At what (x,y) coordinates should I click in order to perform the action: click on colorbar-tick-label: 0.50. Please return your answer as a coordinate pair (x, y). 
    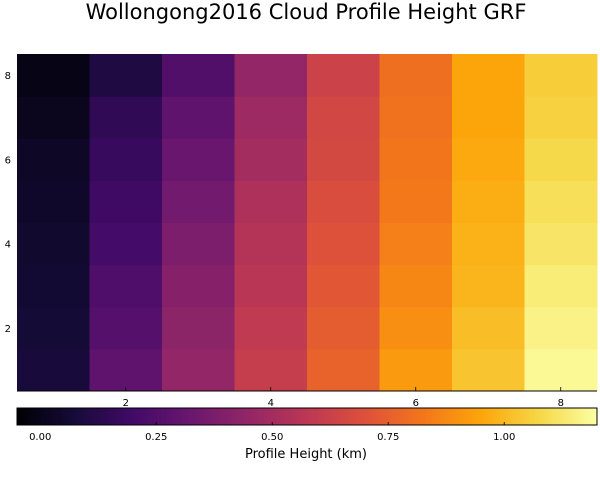
    Looking at the image, I should click on (272, 437).